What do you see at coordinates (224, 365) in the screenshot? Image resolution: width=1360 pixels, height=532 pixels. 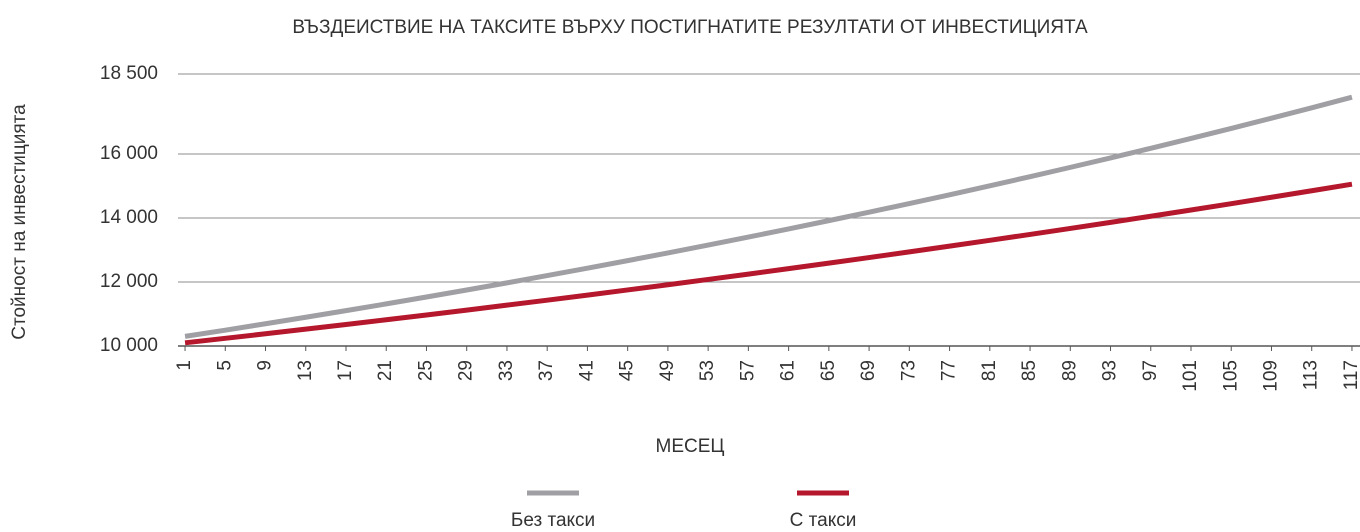 I see `x-tick-label: 5` at bounding box center [224, 365].